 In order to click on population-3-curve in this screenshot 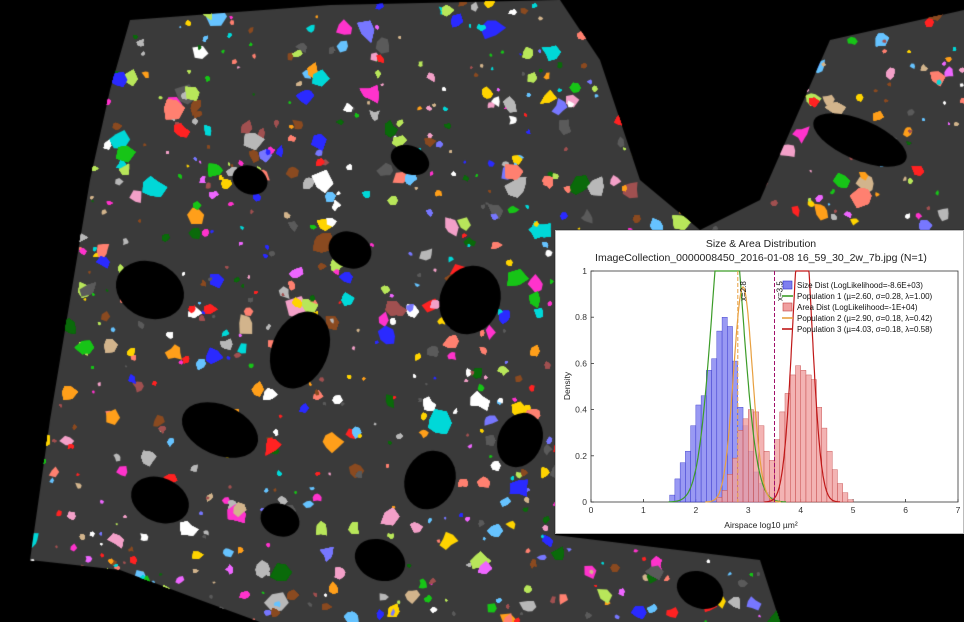, I will do `click(802, 386)`.